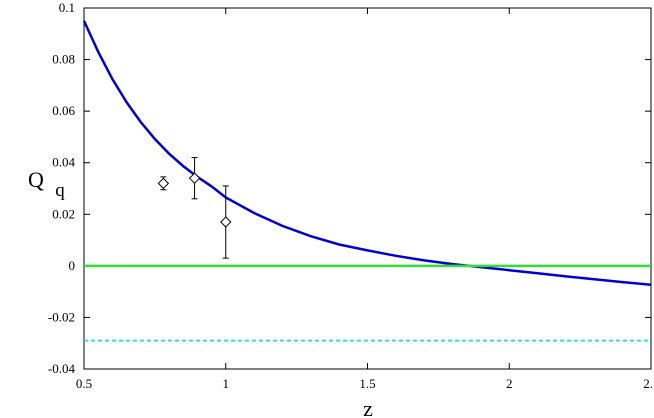  I want to click on x-tick-label: 1.5, so click(367, 383).